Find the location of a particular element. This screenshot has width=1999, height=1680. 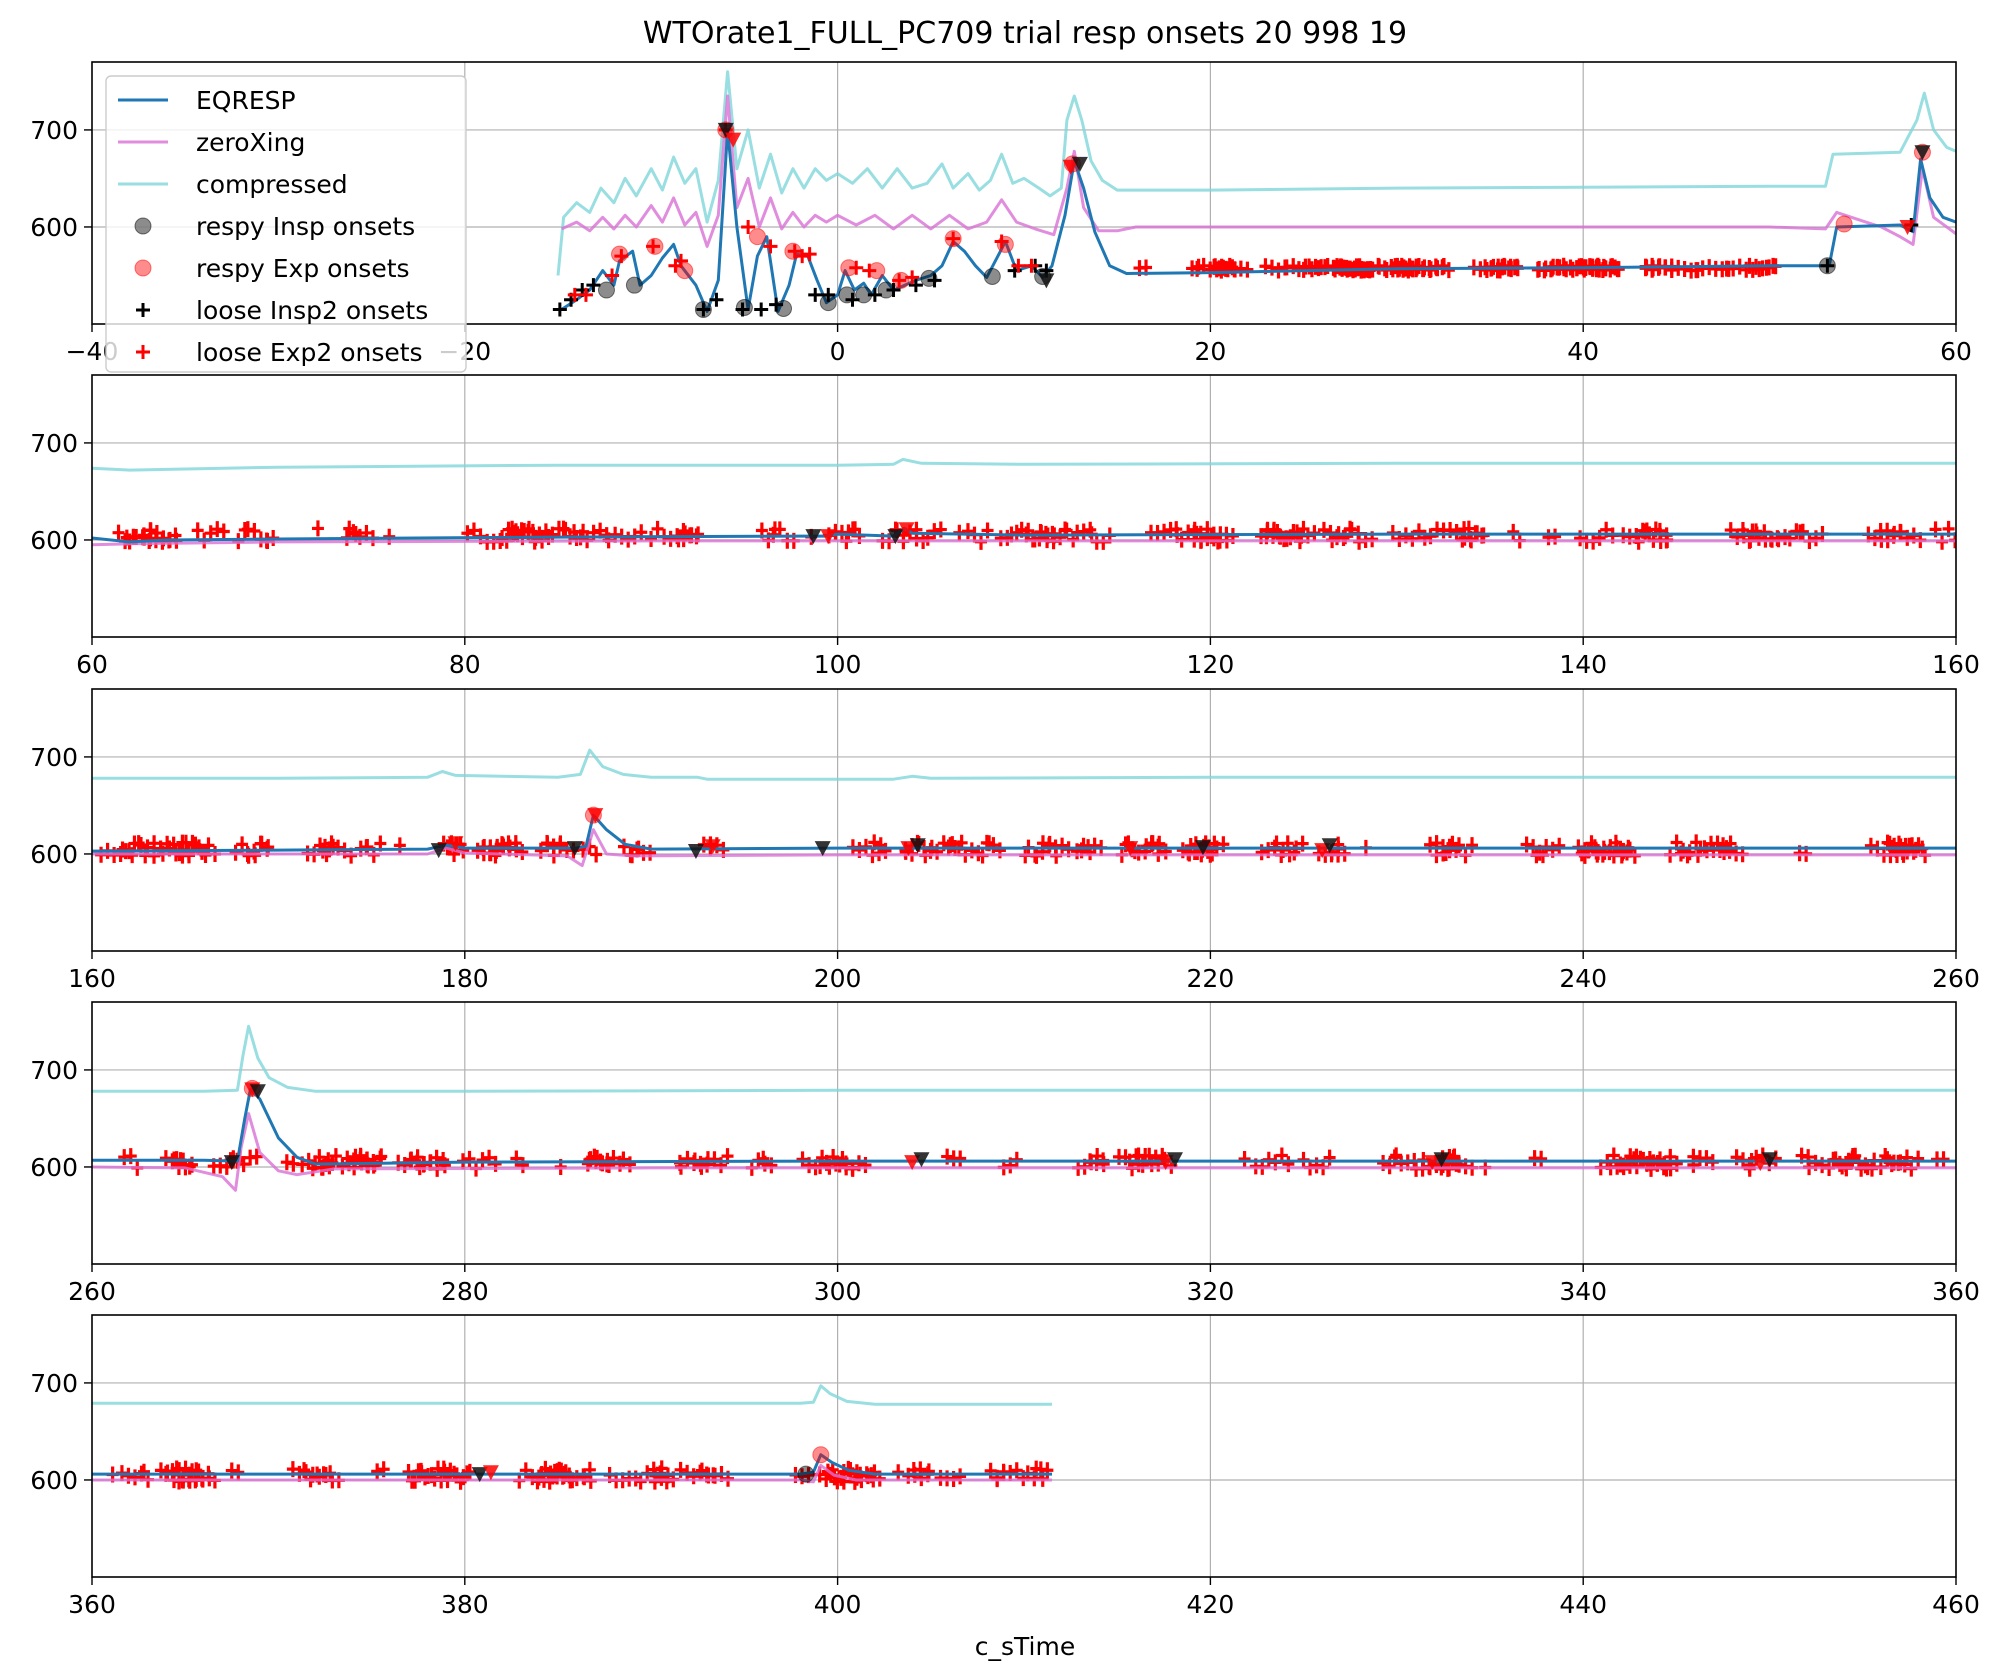

x-tick-label: 60 is located at coordinates (1956, 351).